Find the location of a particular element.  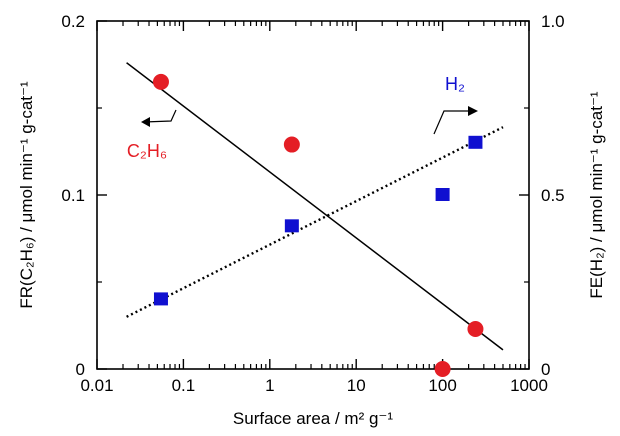

series-annotation-label: C₂H₆ is located at coordinates (147, 151).